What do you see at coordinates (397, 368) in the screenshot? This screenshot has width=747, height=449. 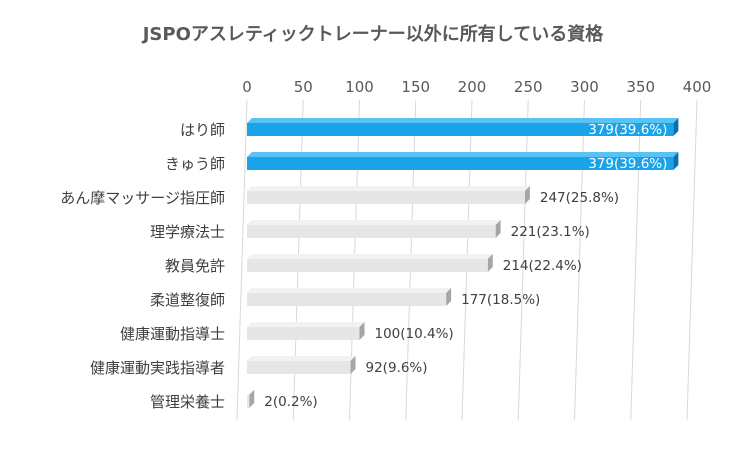 I see `data-label: 92(9.6%)` at bounding box center [397, 368].